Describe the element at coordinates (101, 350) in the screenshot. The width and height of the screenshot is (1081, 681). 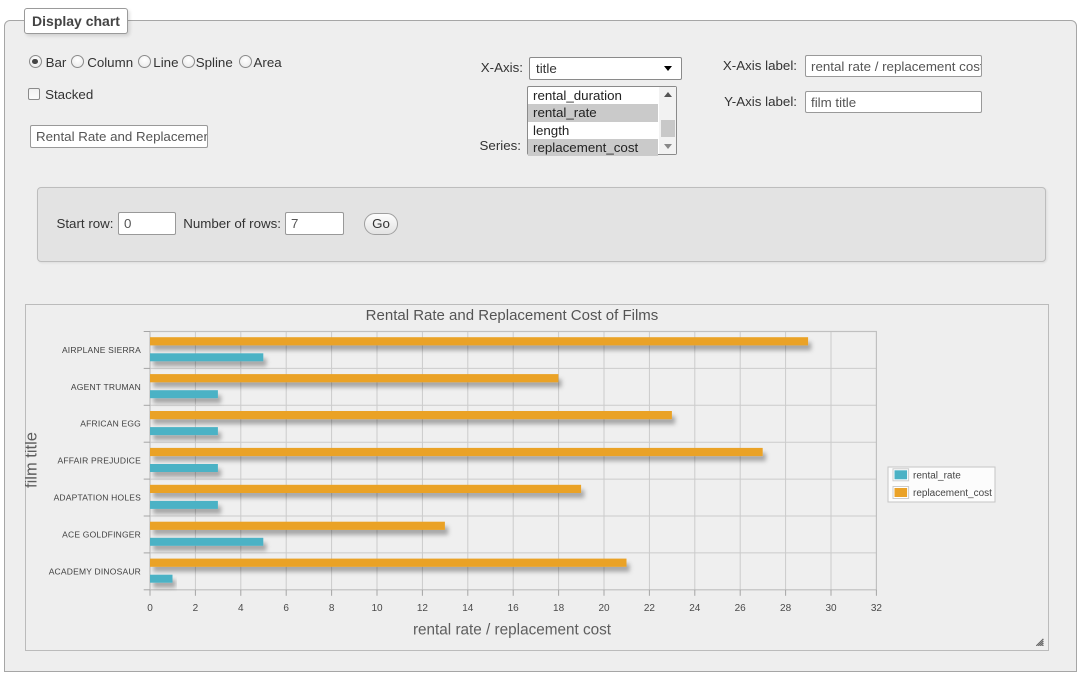
I see `svg-text: AIRPLANE SIERRA` at that location.